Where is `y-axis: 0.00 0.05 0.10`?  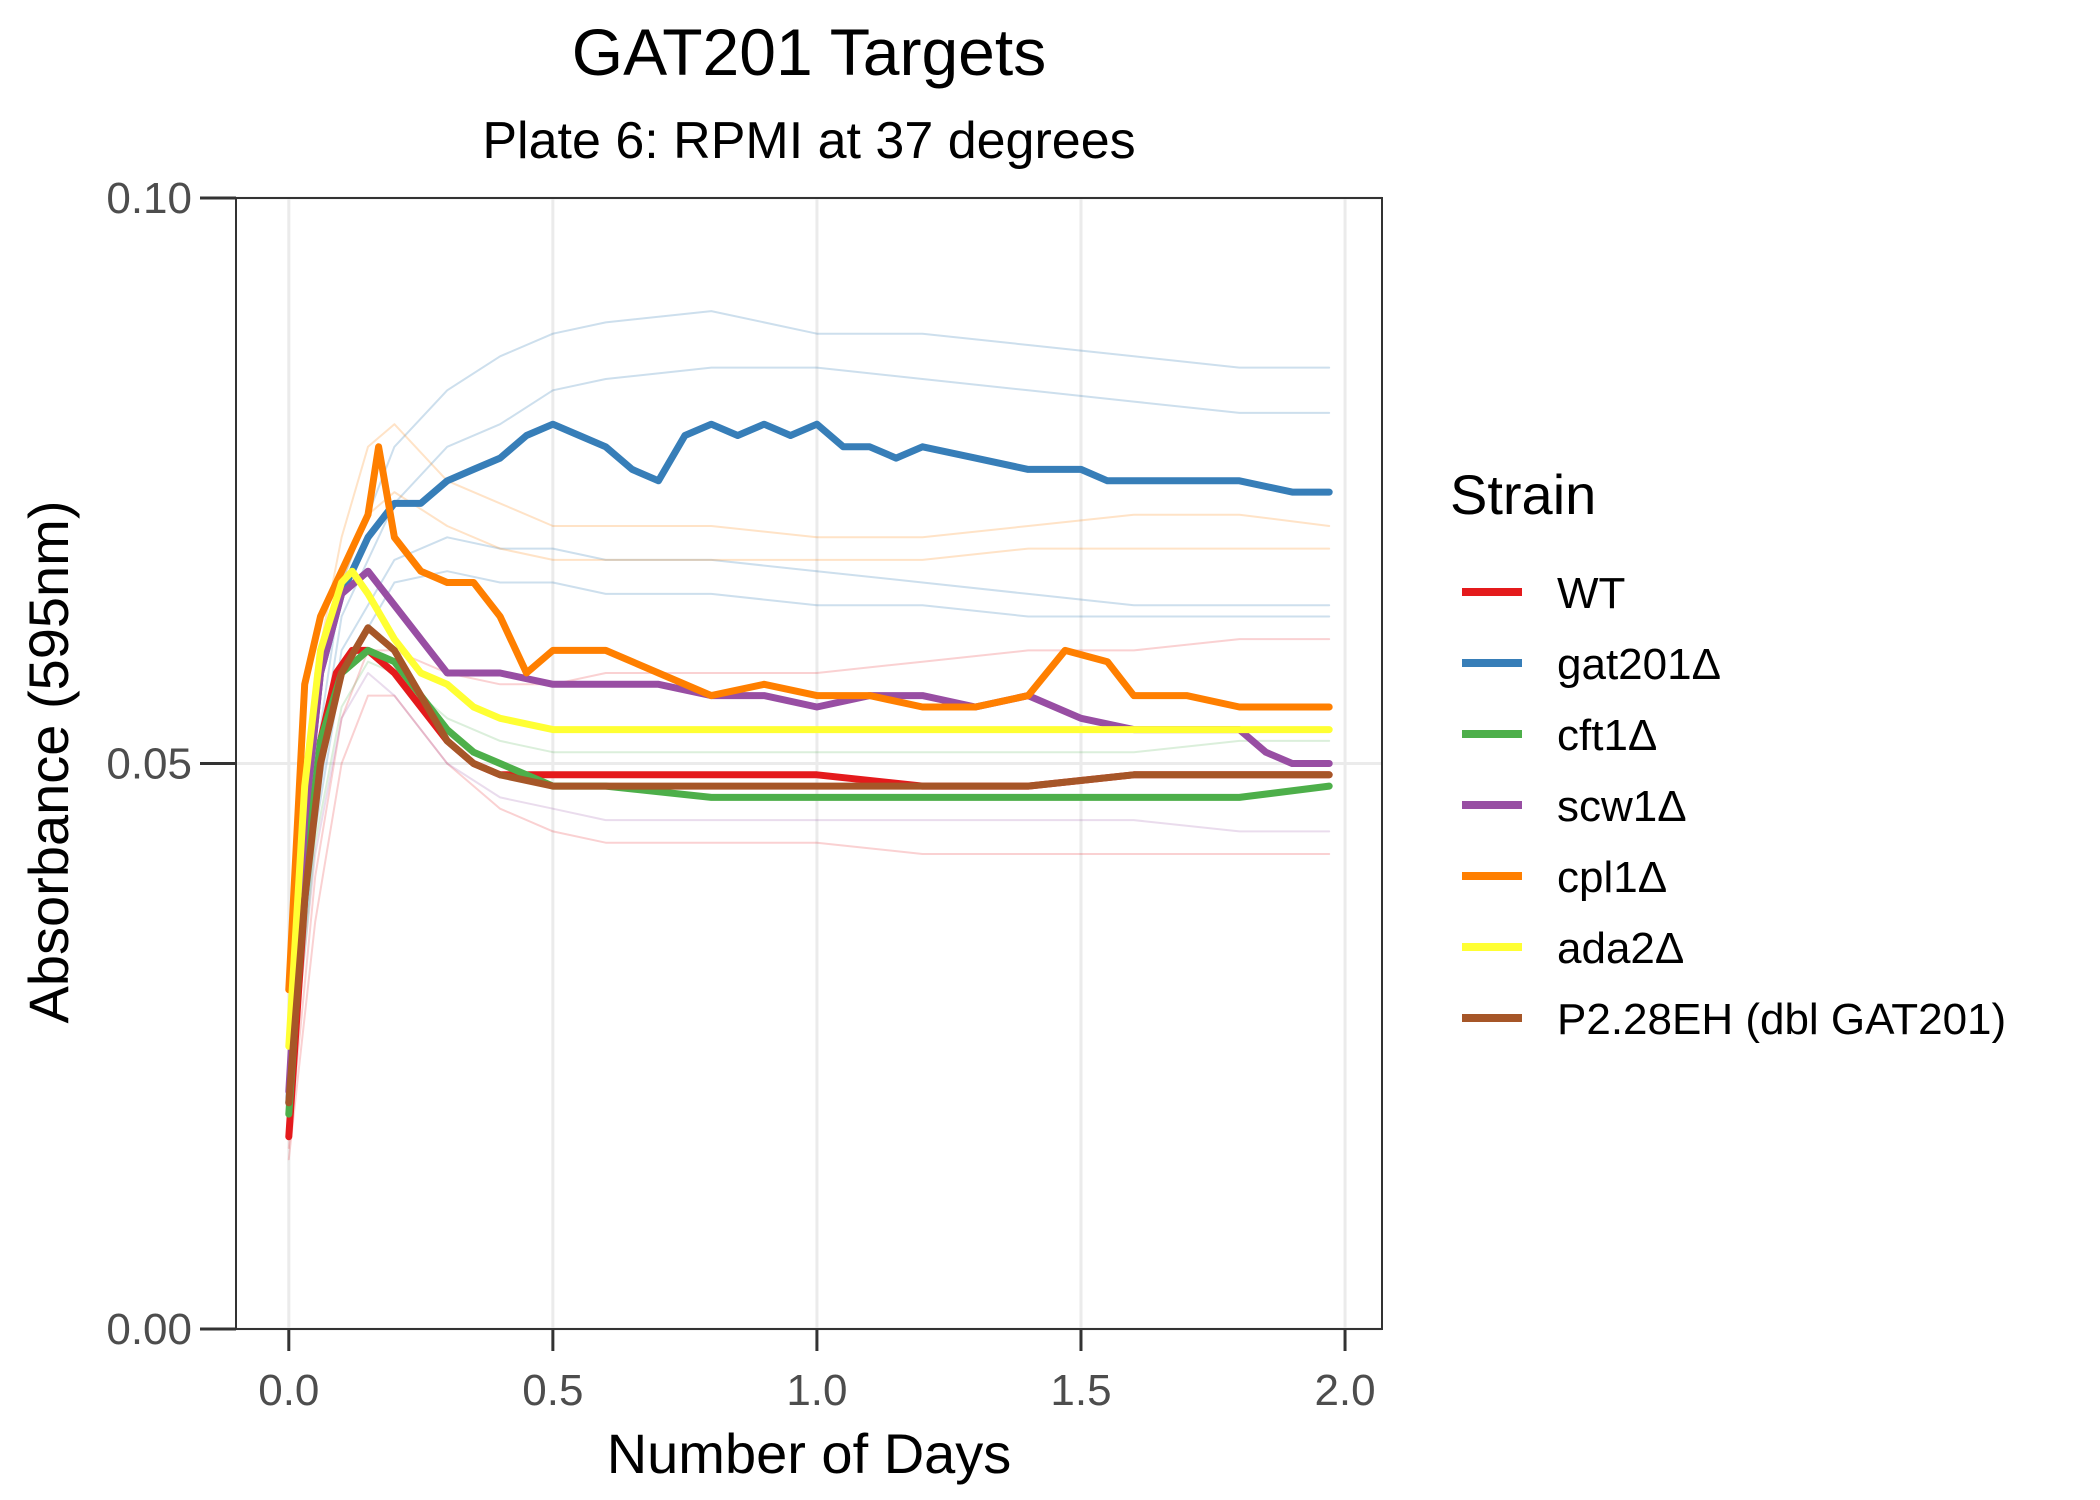 y-axis: 0.00 0.05 0.10 is located at coordinates (171, 764).